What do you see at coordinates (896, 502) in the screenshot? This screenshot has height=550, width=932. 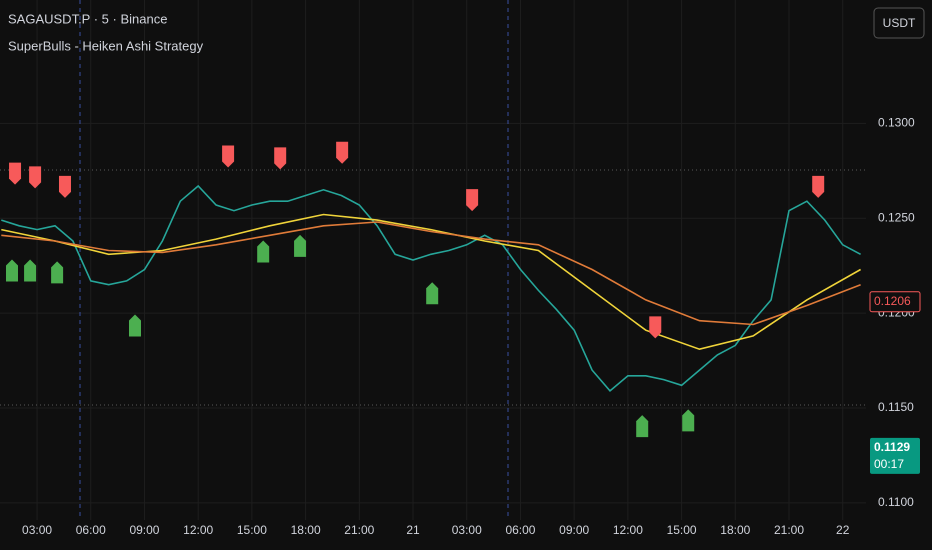 I see `y-tick-label: 0.1100` at bounding box center [896, 502].